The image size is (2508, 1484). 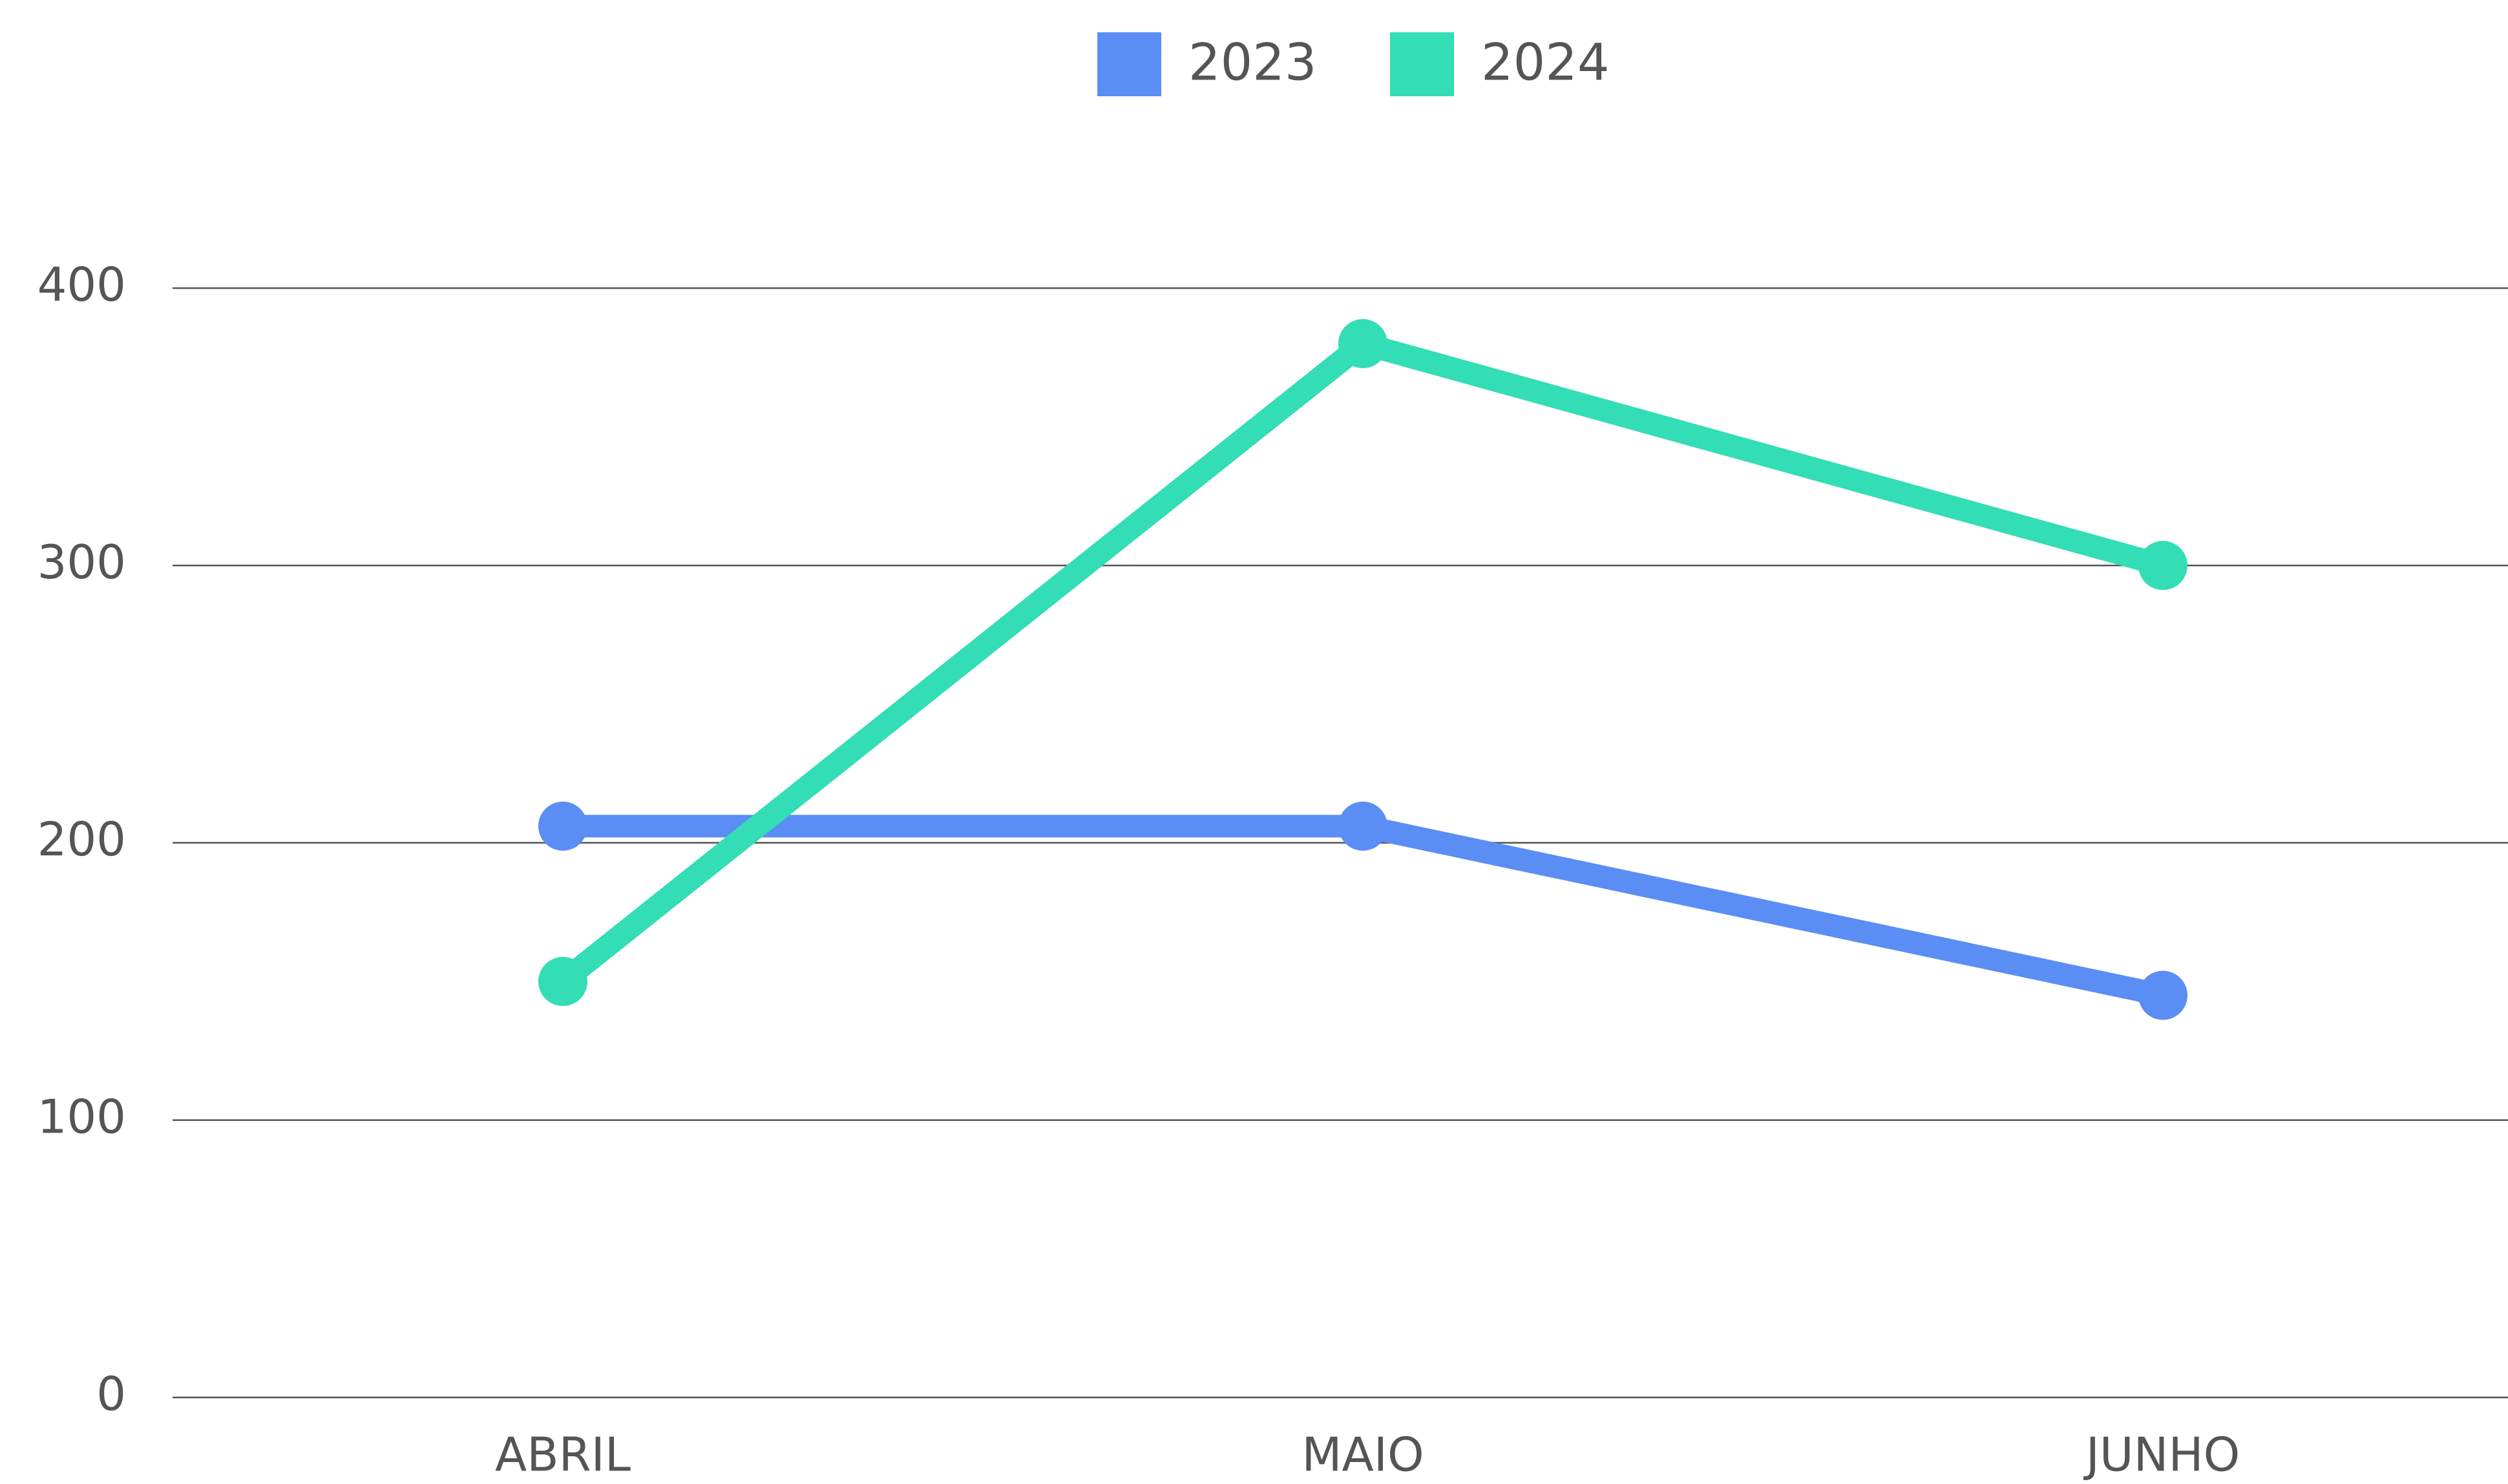 What do you see at coordinates (2161, 1454) in the screenshot?
I see `x-tick-label: JUNHO` at bounding box center [2161, 1454].